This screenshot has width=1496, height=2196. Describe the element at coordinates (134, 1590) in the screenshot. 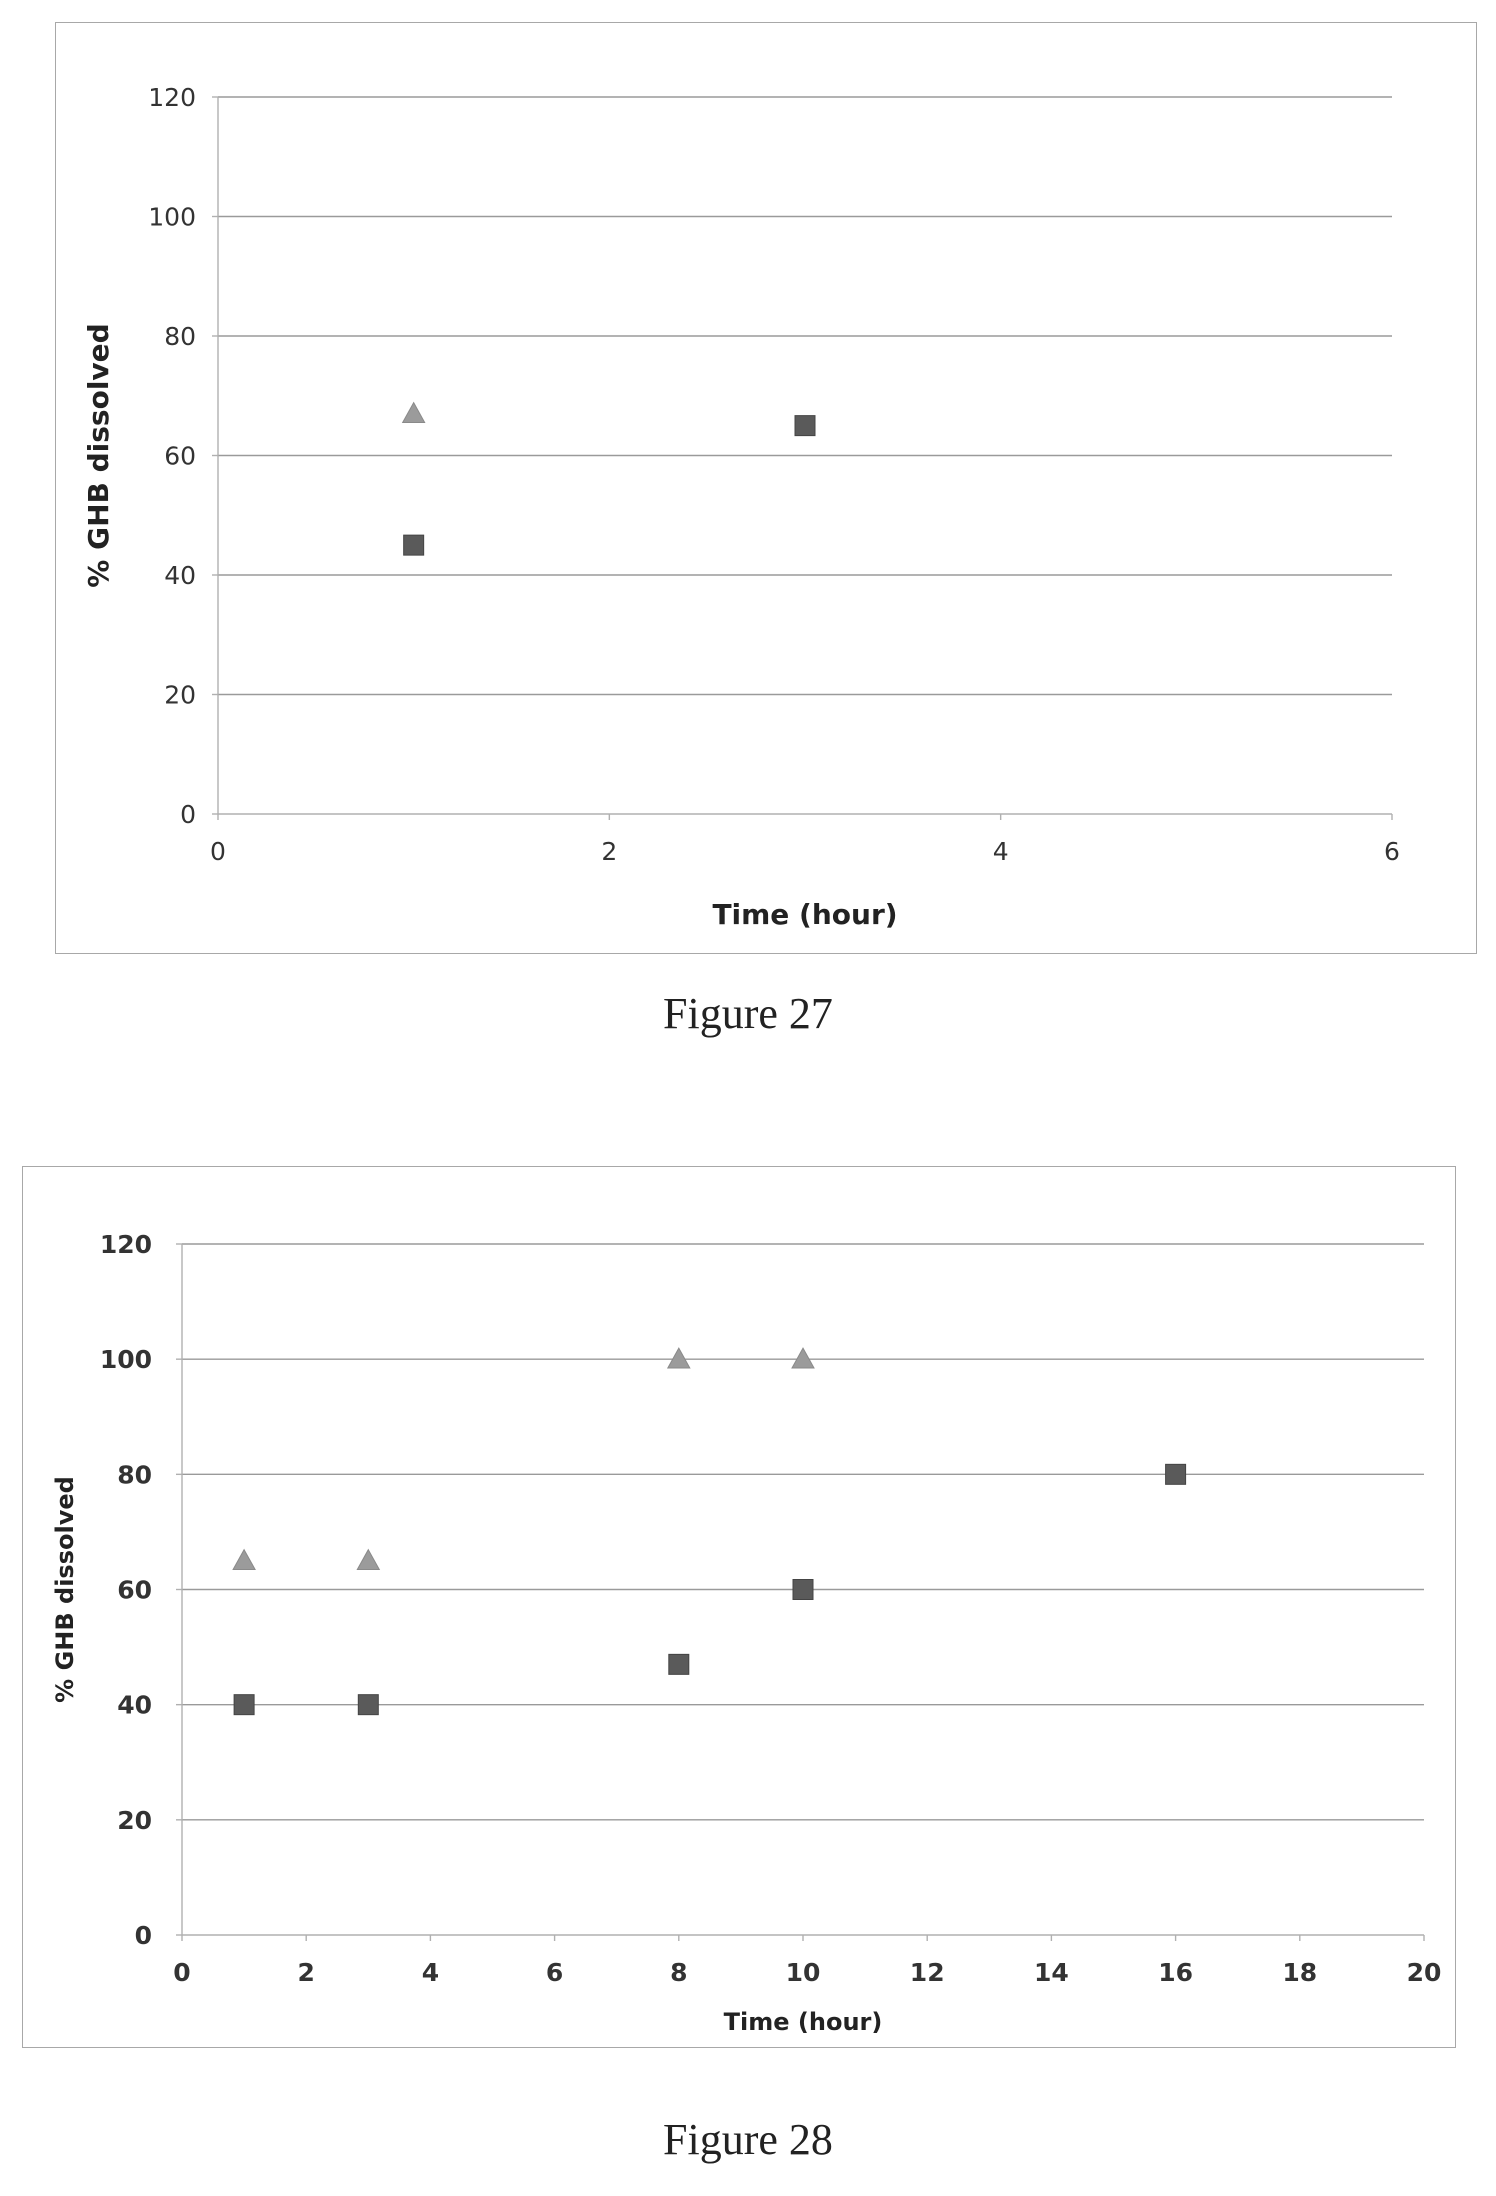

I see `fig28-y-tick-label: 60` at that location.